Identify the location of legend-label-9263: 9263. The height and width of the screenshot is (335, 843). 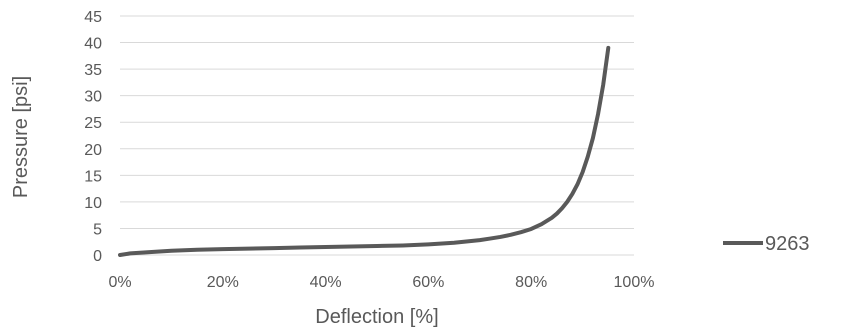
(787, 244).